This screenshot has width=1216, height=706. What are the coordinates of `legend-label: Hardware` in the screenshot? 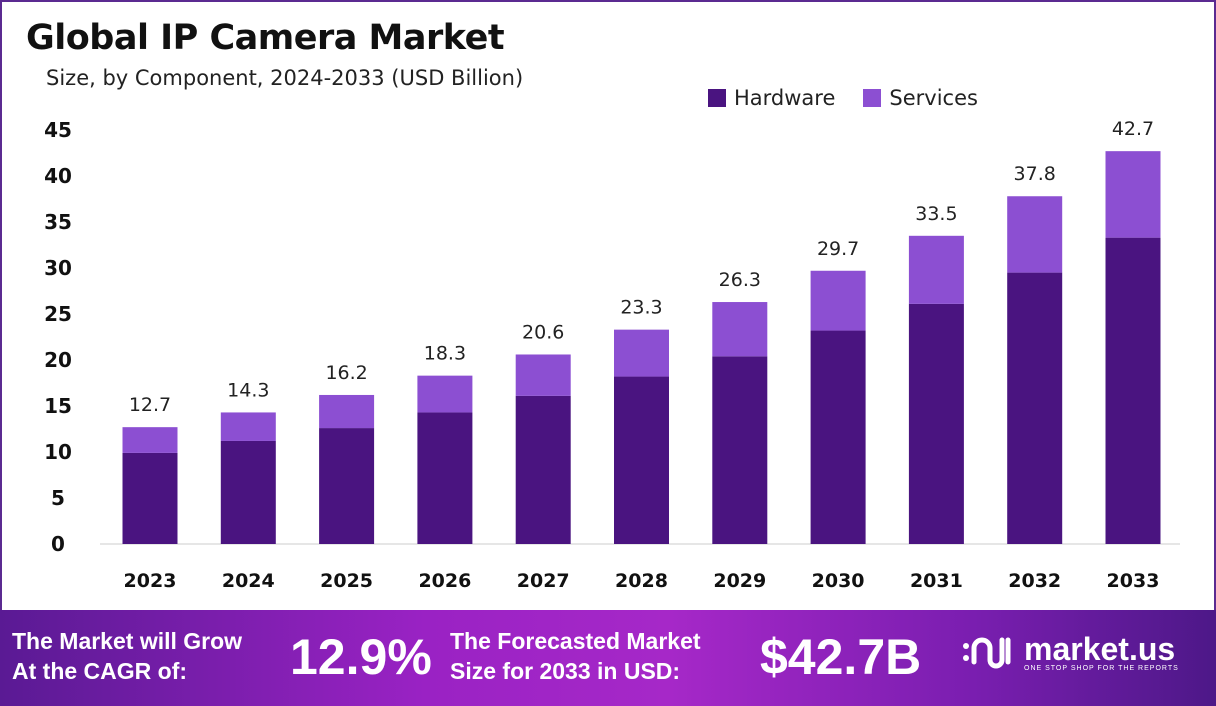 It's located at (785, 98).